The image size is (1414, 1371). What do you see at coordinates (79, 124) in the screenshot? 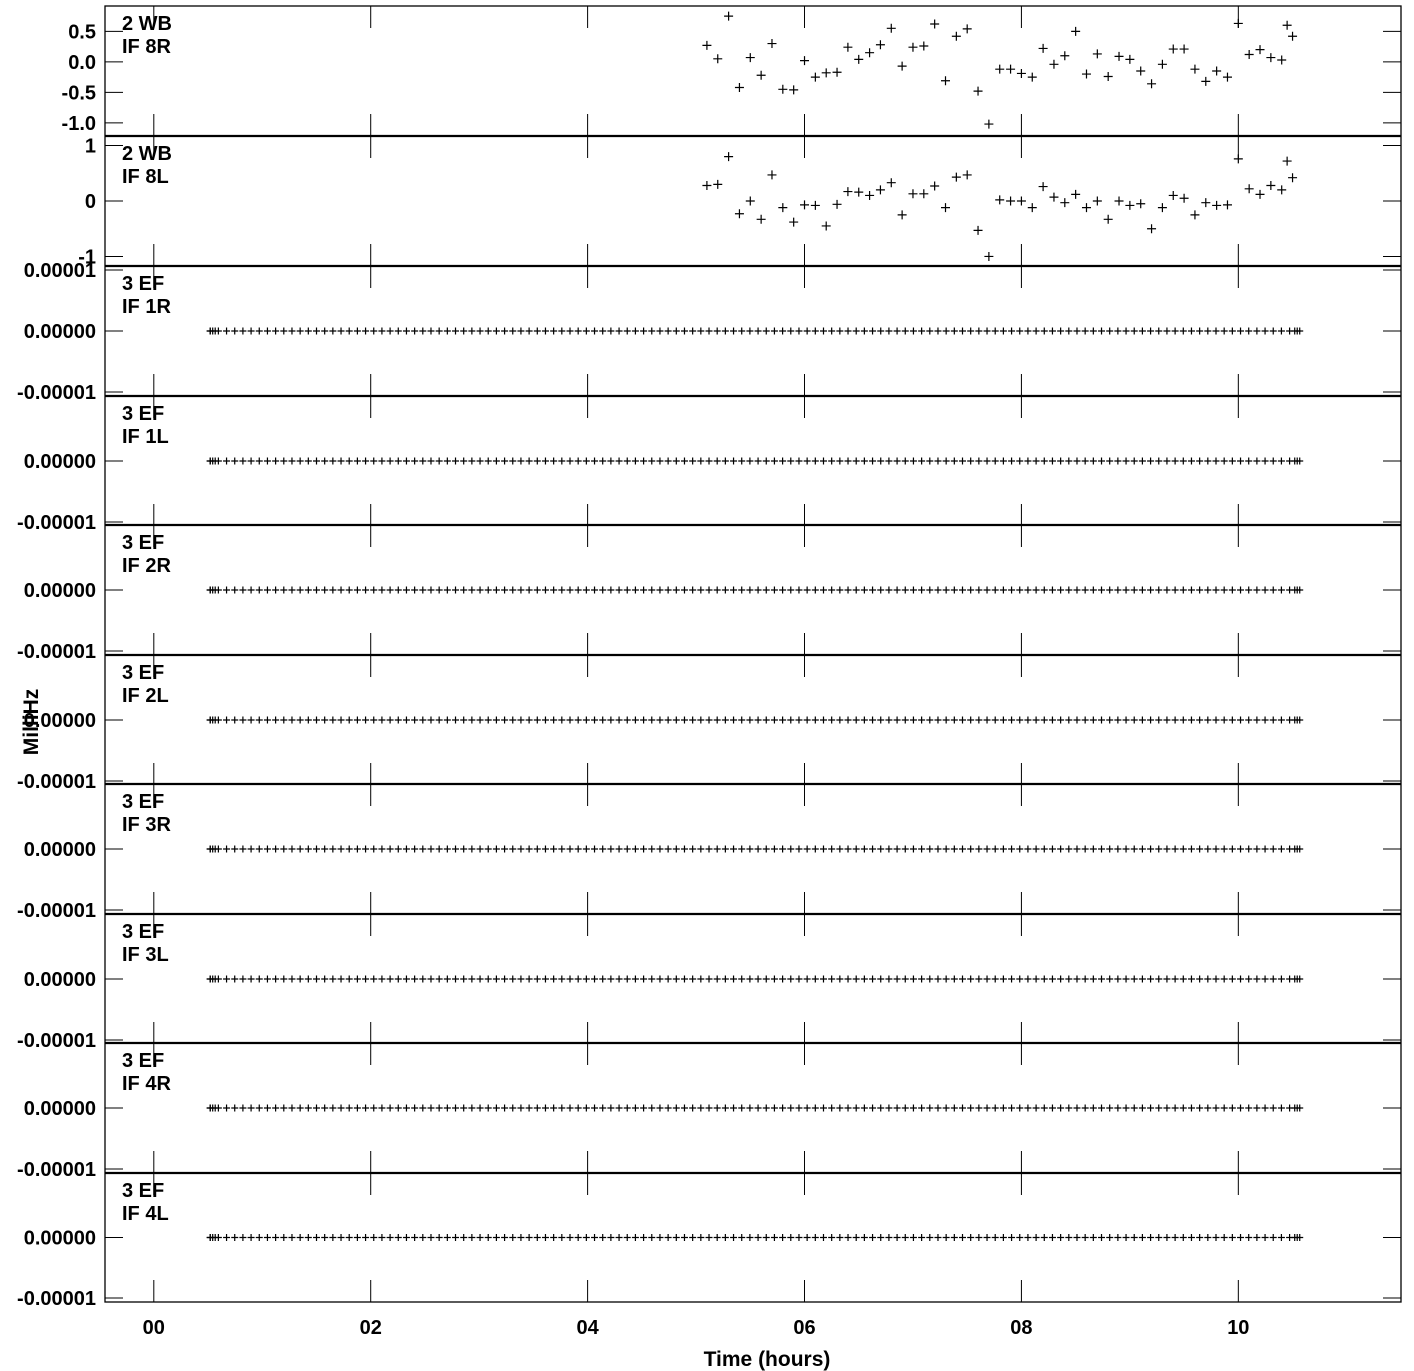
I see `y-tick-label: -1.0` at bounding box center [79, 124].